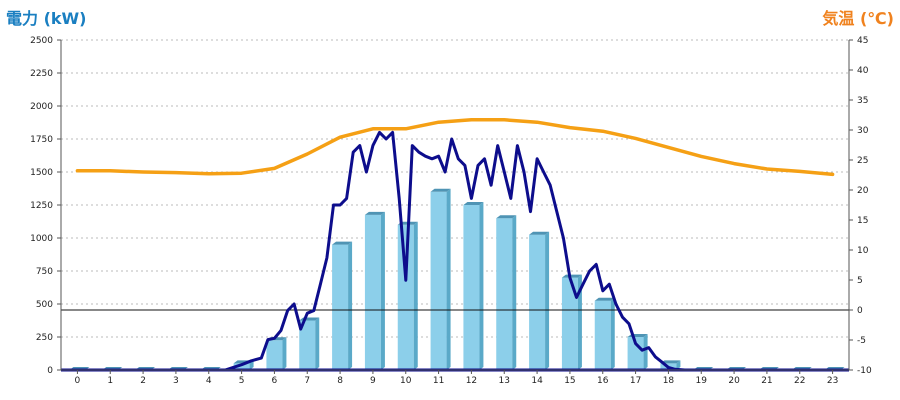  What do you see at coordinates (863, 131) in the screenshot?
I see `right-tick-label: 30` at bounding box center [863, 131].